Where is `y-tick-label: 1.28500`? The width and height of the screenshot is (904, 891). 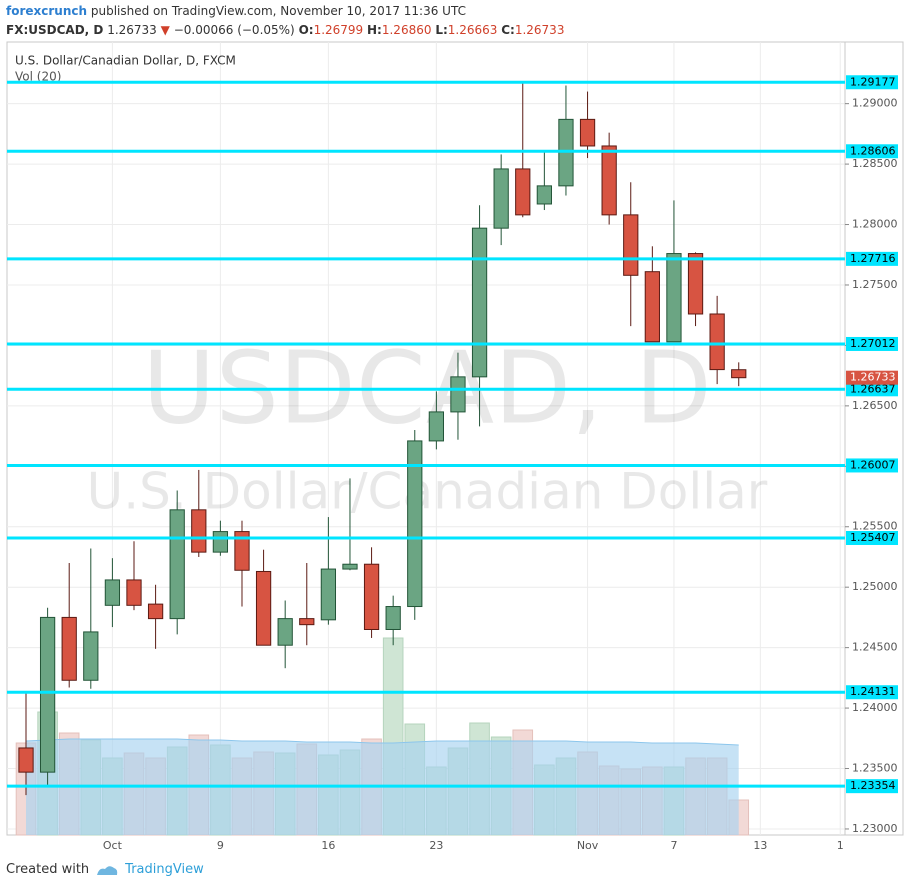
y-tick-label: 1.28500 is located at coordinates (875, 163).